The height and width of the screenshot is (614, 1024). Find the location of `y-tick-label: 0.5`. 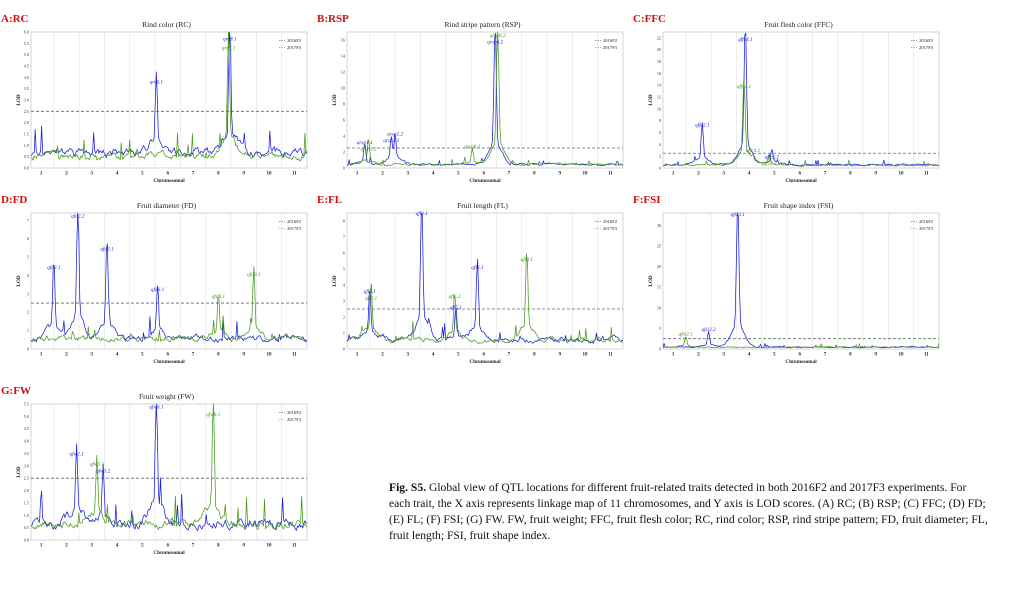

y-tick-label: 0.5 is located at coordinates (26, 527).